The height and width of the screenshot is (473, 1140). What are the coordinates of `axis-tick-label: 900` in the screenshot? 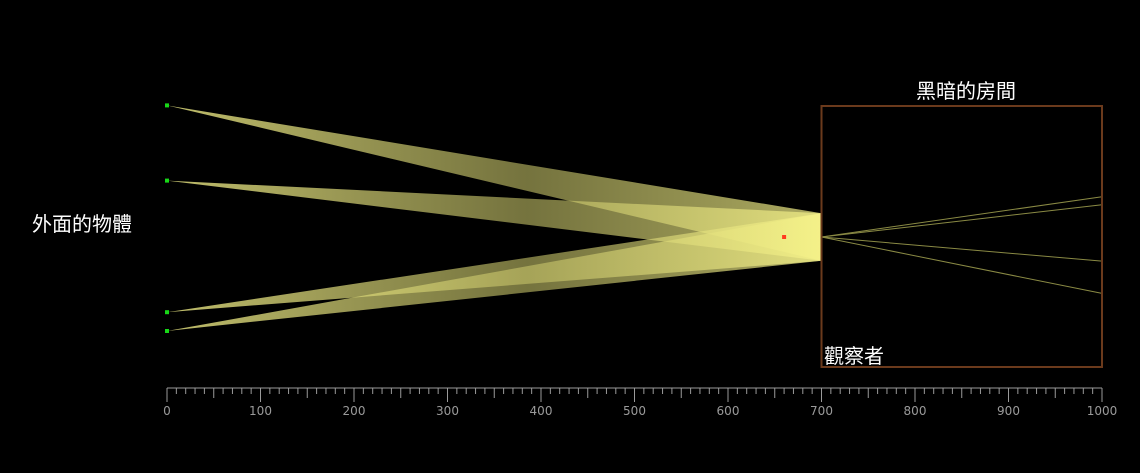 It's located at (1008, 411).